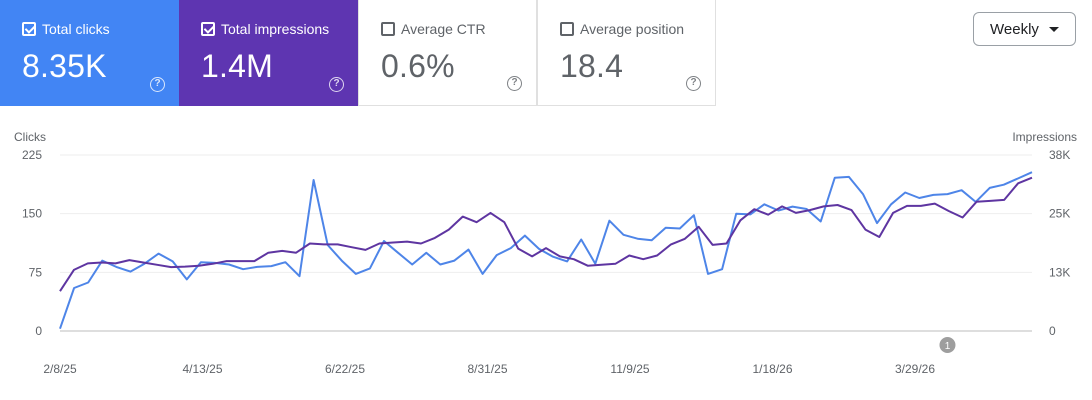  What do you see at coordinates (237, 66) in the screenshot?
I see `card-value: 1.4M` at bounding box center [237, 66].